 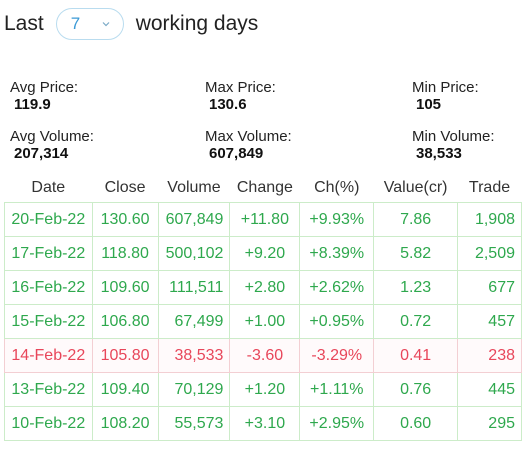 I want to click on table-row: 10-Feb-22 108.20 55,573 +3.10 +2.95% 0.60 295, so click(x=263, y=423).